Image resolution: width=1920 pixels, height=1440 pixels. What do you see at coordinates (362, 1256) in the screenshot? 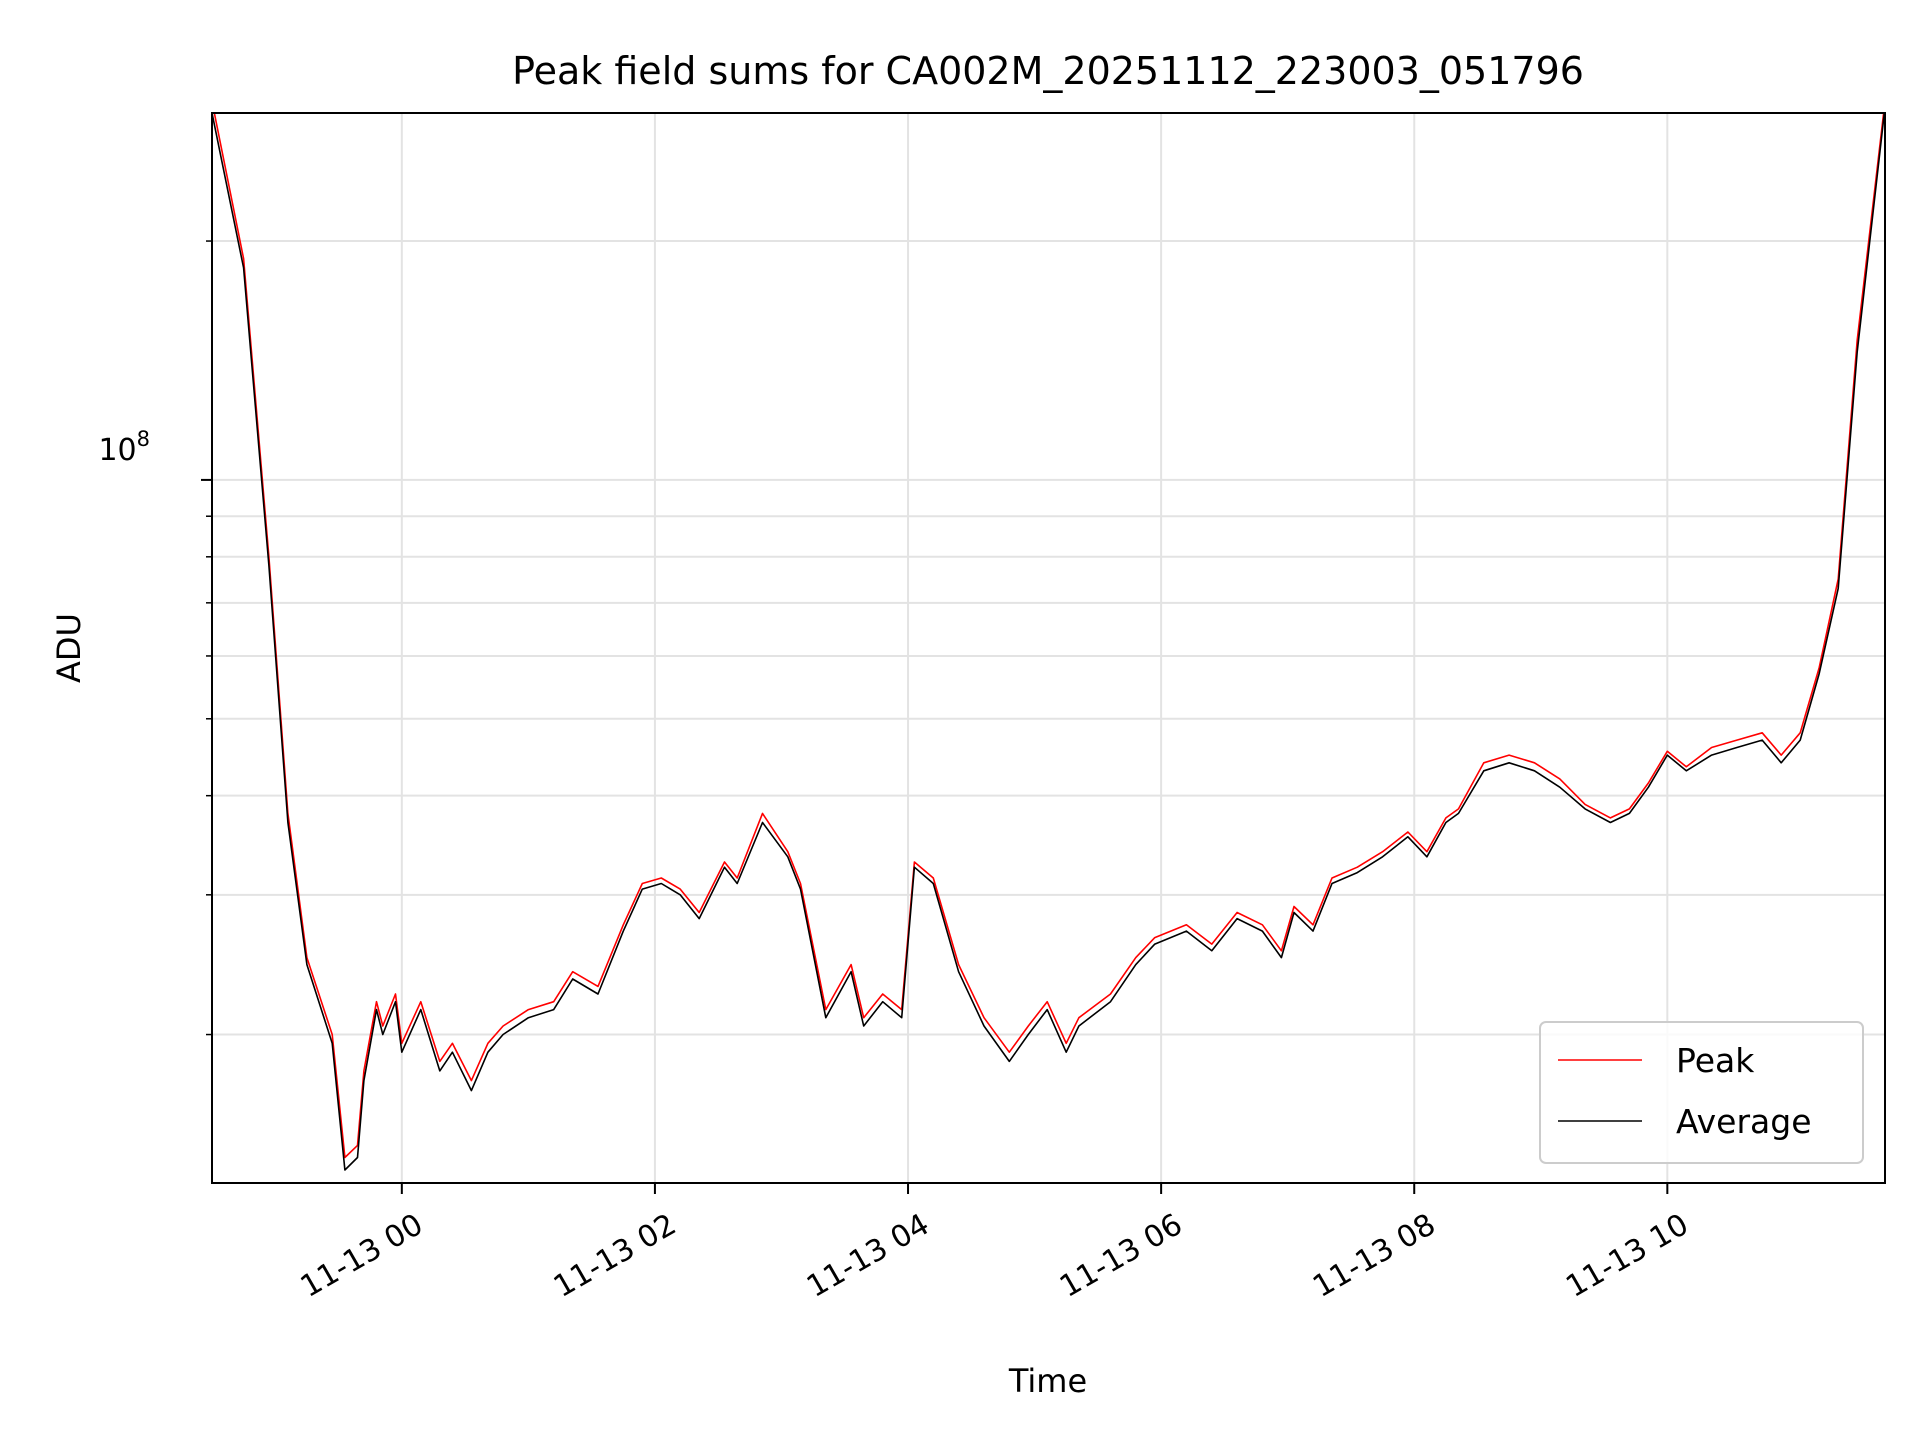
I see `x-tick-label: 11-13 00` at bounding box center [362, 1256].